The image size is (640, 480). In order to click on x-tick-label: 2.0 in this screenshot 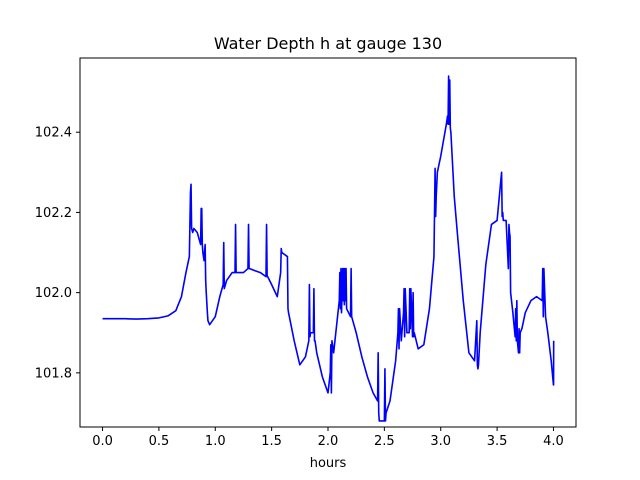, I will do `click(328, 441)`.